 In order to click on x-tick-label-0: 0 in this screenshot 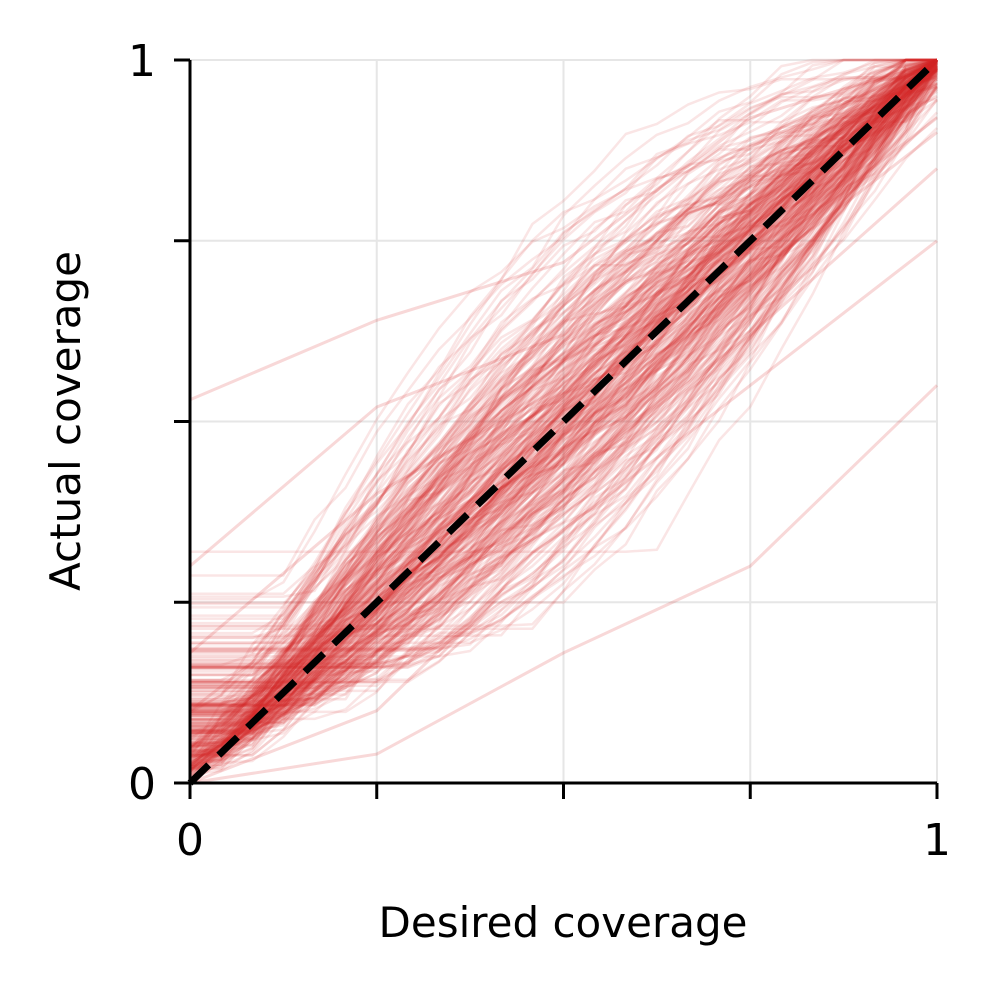, I will do `click(190, 840)`.